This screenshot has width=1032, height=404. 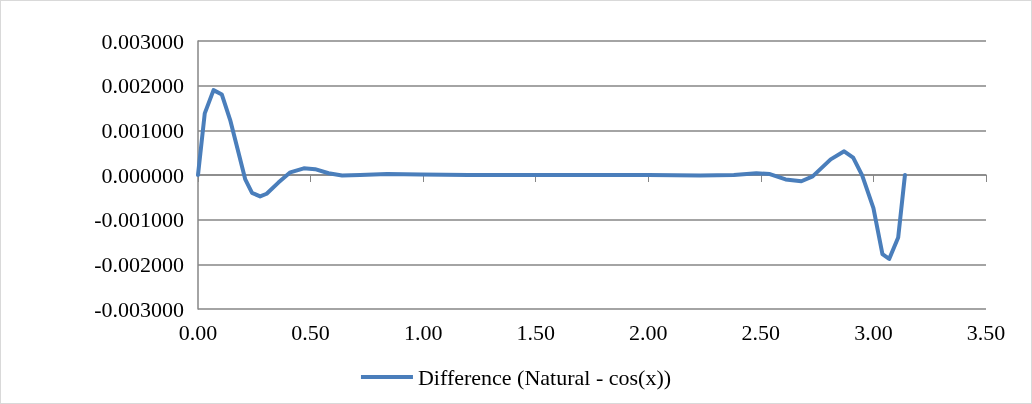 What do you see at coordinates (139, 309) in the screenshot?
I see `y-tick-label: -0.003000` at bounding box center [139, 309].